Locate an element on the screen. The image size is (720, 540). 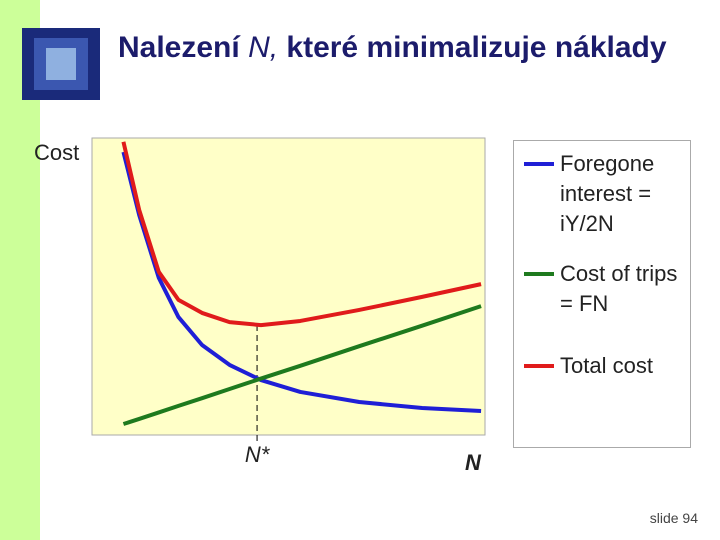
legend-label: Total cost is located at coordinates (606, 365).